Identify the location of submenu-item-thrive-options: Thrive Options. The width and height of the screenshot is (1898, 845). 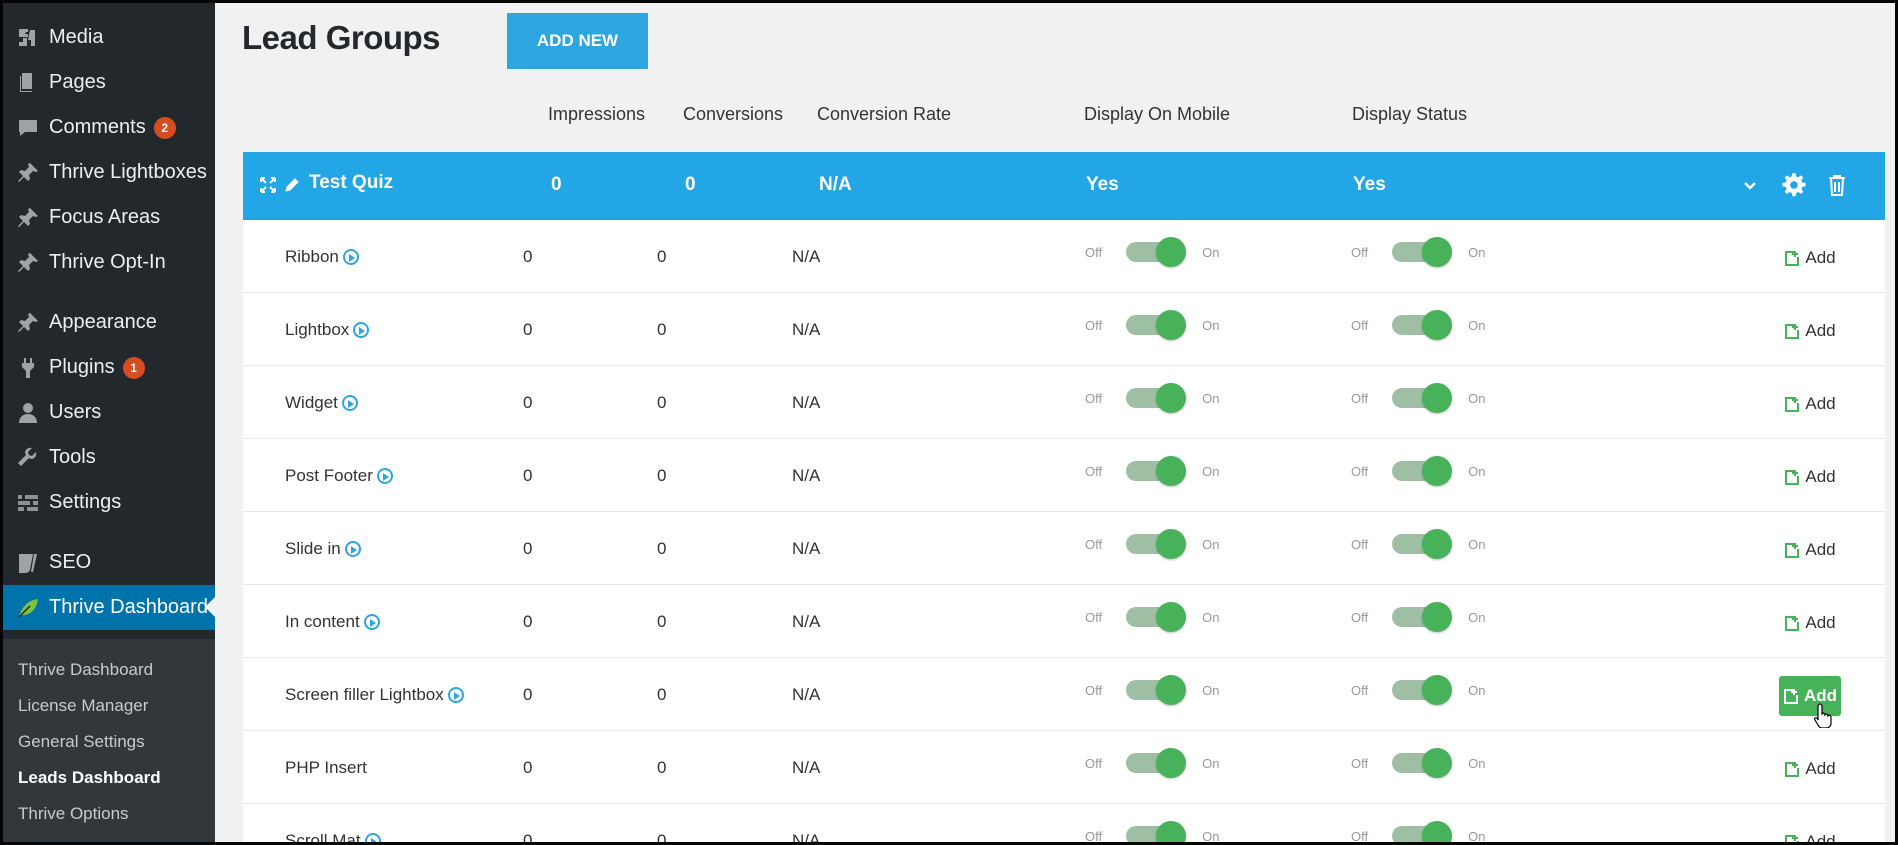
(73, 813).